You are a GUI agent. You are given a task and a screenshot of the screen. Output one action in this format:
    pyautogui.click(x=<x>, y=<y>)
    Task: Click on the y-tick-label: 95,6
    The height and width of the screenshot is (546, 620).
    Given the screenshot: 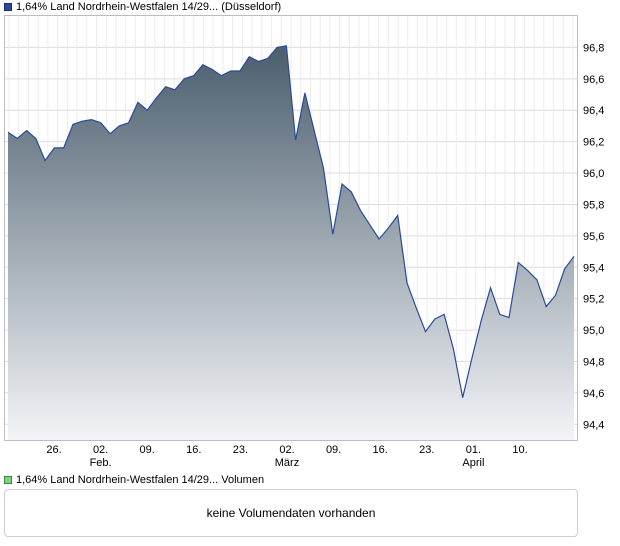 What is the action you would take?
    pyautogui.click(x=593, y=237)
    